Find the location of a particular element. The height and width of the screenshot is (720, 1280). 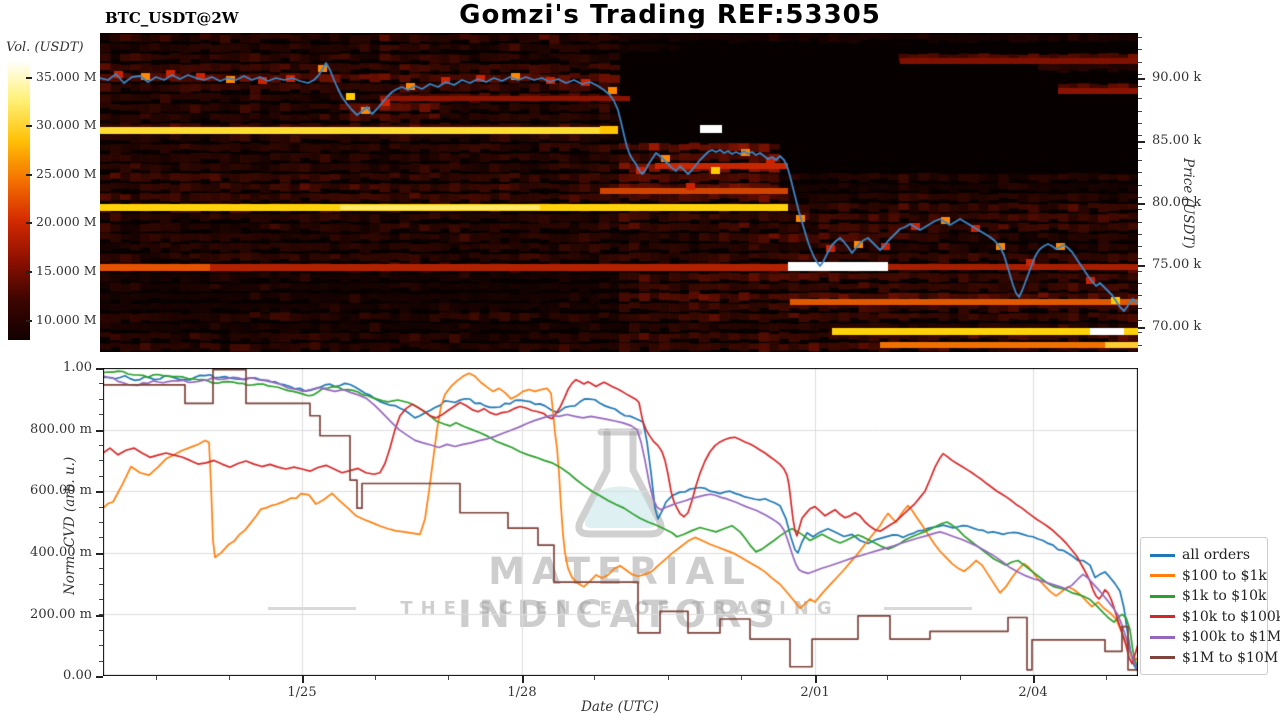

date-axis-tick-label: 2/01 is located at coordinates (815, 692).